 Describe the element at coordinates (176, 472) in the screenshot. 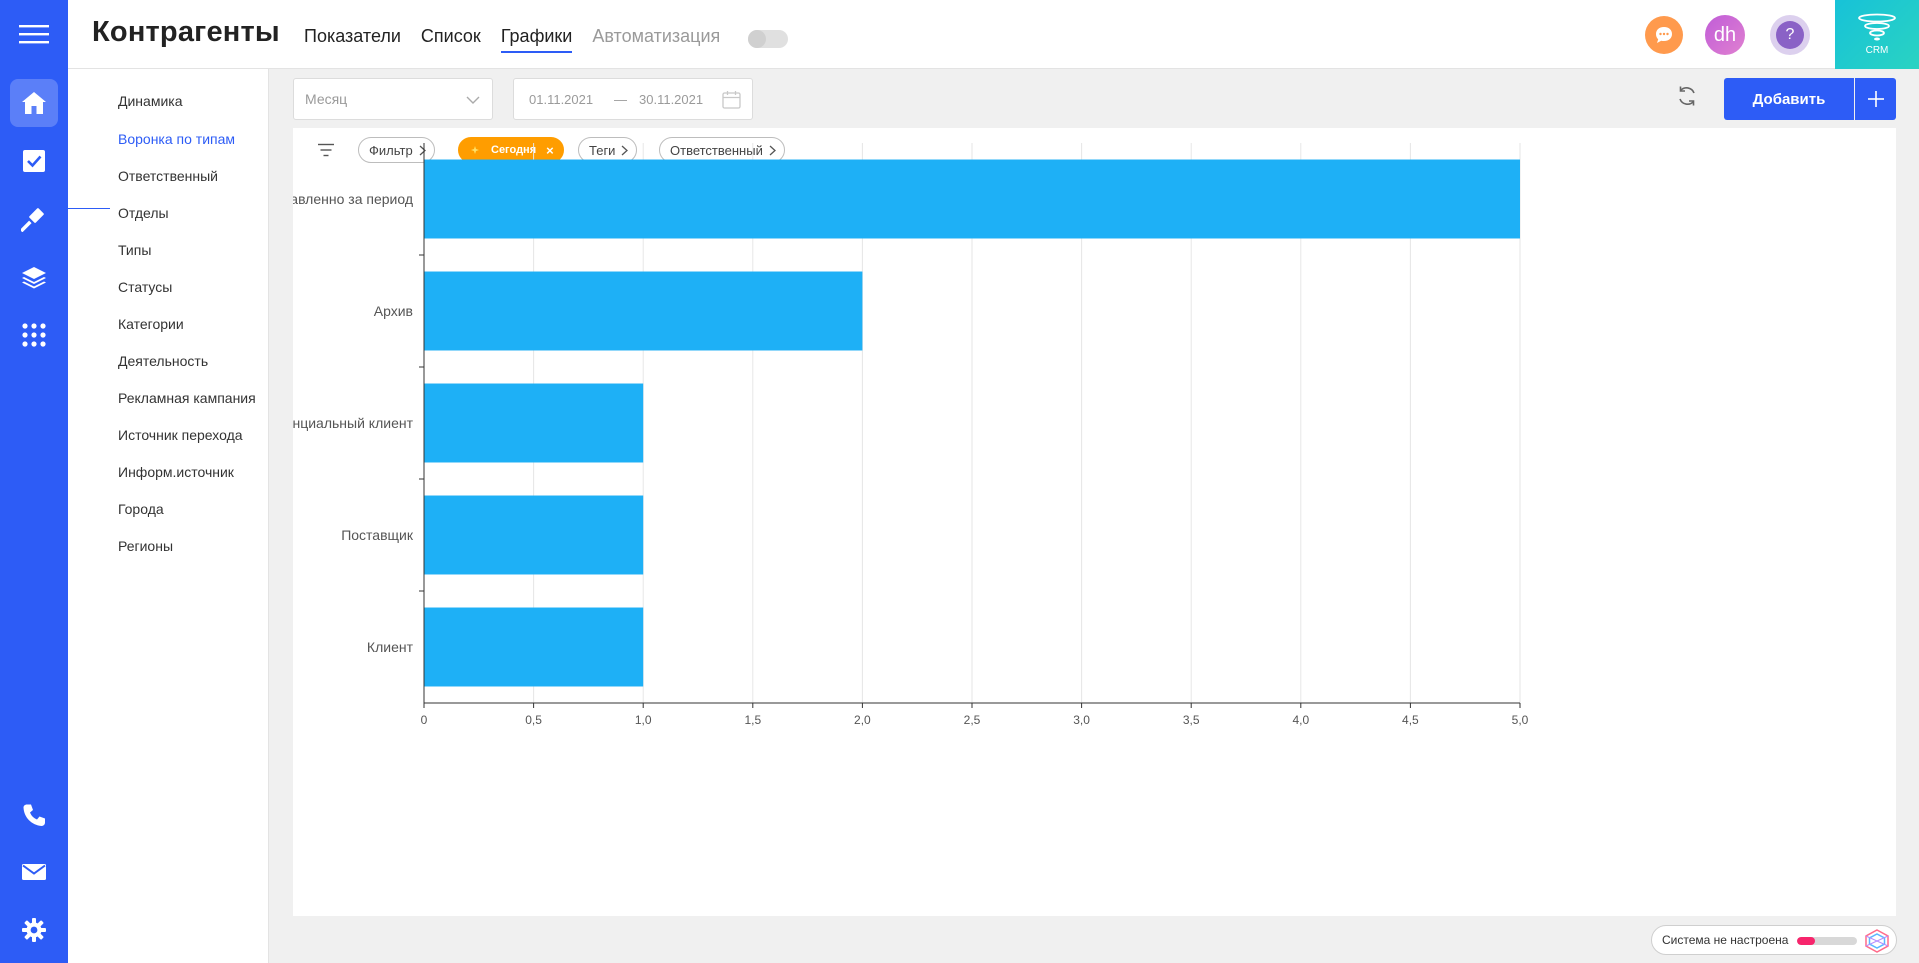

I see `submenu-item-info-source: Информ.источник` at that location.